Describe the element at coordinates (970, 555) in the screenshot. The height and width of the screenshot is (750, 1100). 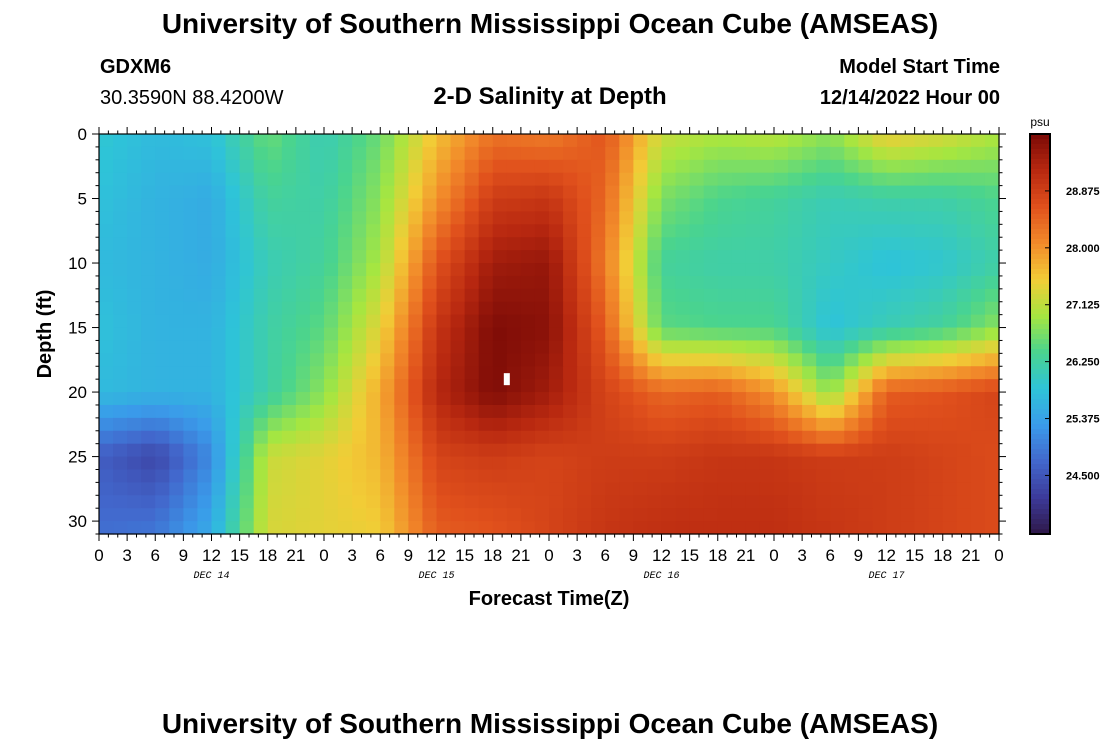
I see `x-tick-label: 21` at that location.